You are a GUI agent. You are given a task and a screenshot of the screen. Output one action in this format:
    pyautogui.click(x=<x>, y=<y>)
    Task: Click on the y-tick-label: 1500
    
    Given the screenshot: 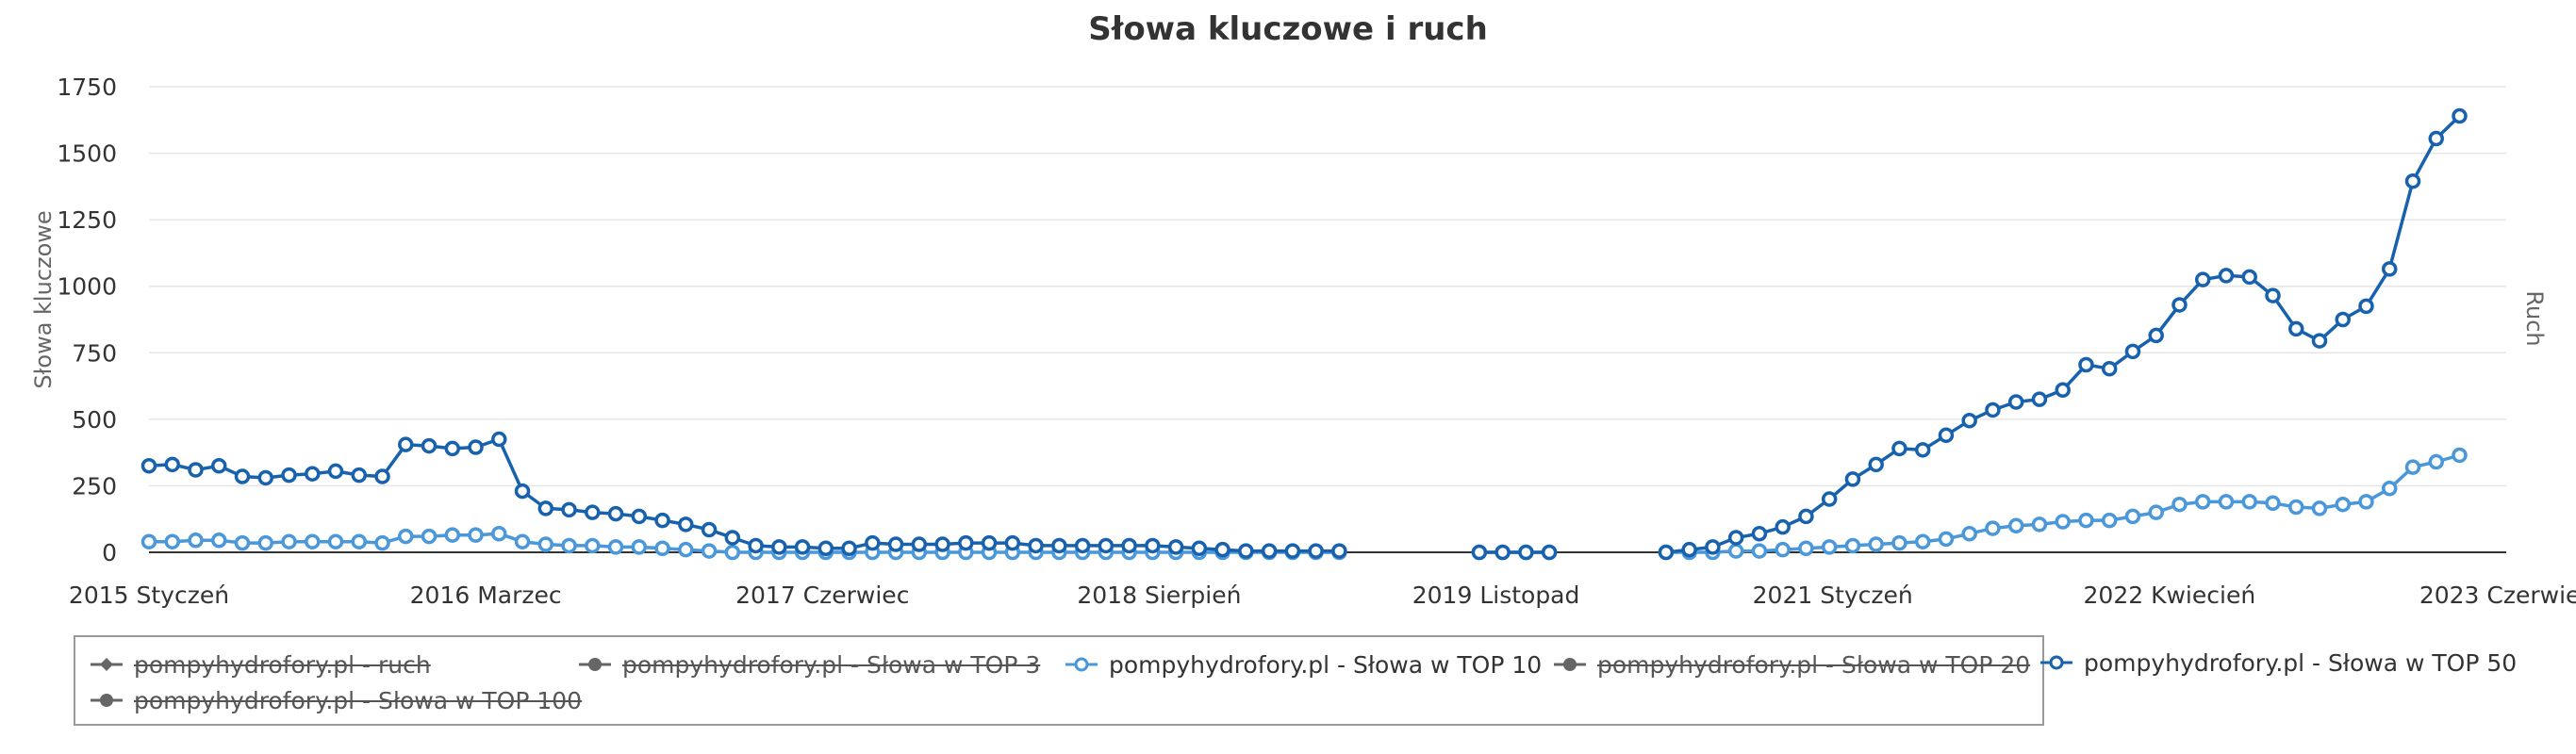 What is the action you would take?
    pyautogui.click(x=87, y=154)
    